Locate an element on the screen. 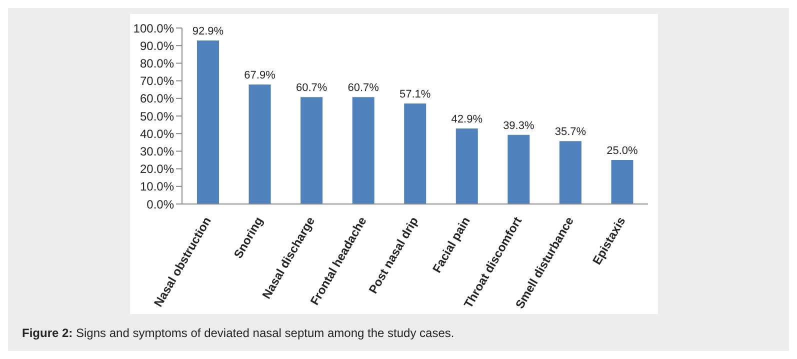 The width and height of the screenshot is (797, 359). data-label: 92.9% is located at coordinates (208, 31).